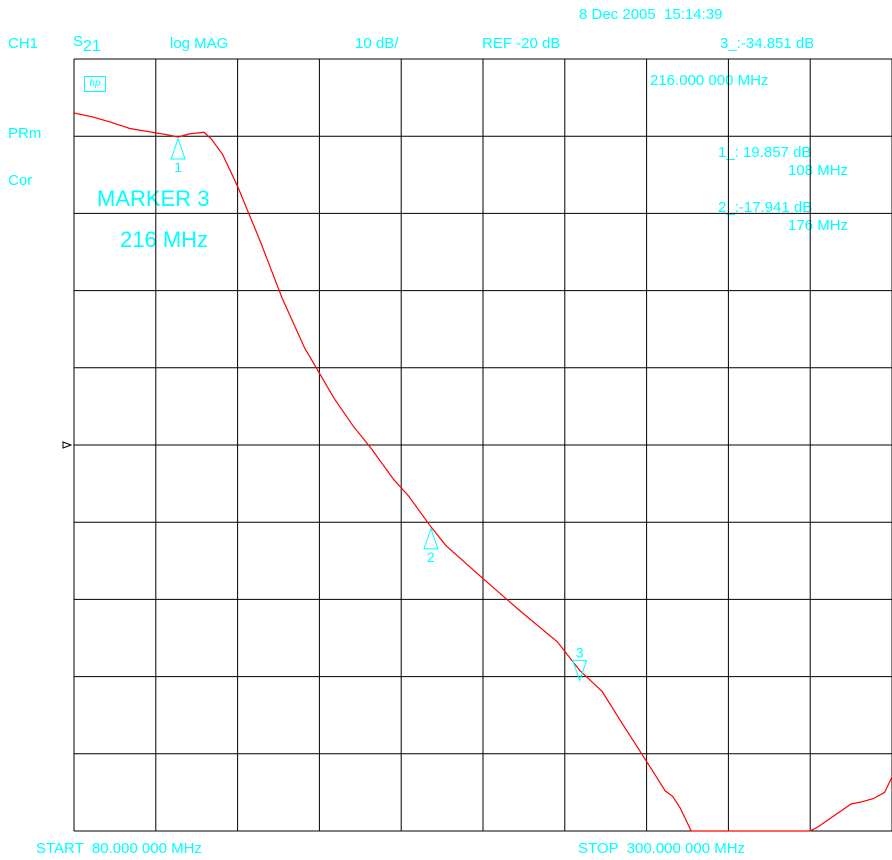 The width and height of the screenshot is (892, 860). What do you see at coordinates (765, 207) in the screenshot?
I see `marker-2-readout: 2_:-17.941 dB` at bounding box center [765, 207].